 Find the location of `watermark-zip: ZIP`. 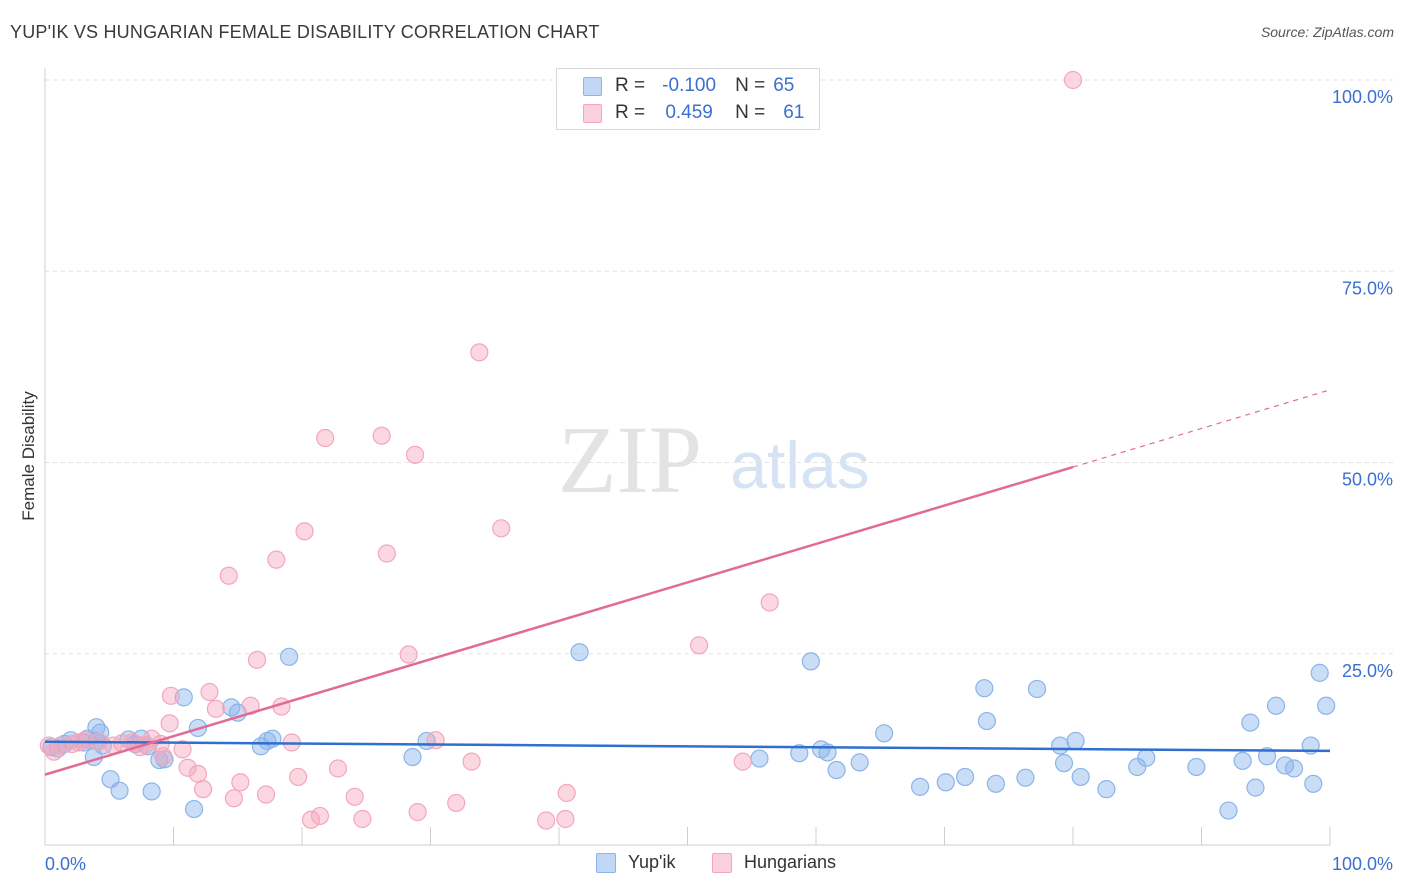

watermark-zip: ZIP is located at coordinates (630, 459).